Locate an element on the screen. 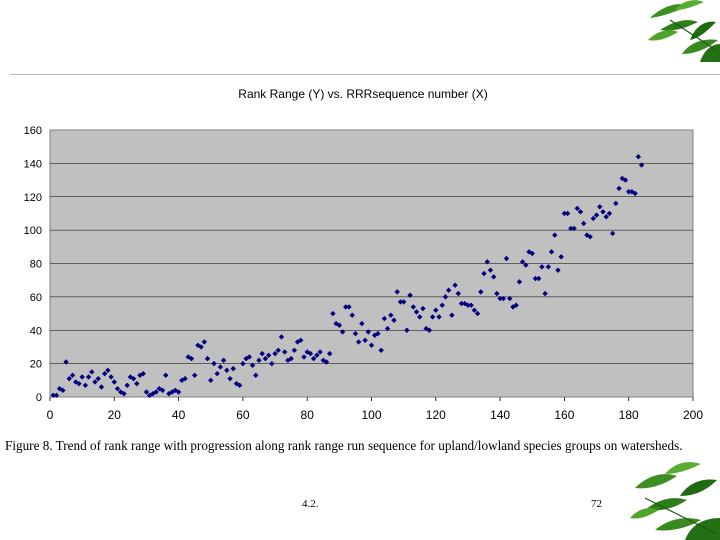  x-axis-ticks: 0 20 40 60 80 100 120 140 160 180 200 is located at coordinates (375, 409).